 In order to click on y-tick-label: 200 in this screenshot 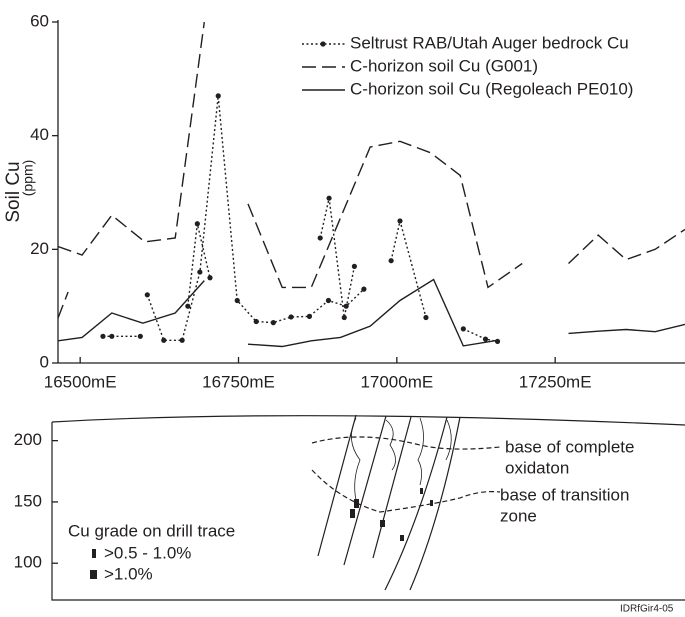, I will do `click(28, 439)`.